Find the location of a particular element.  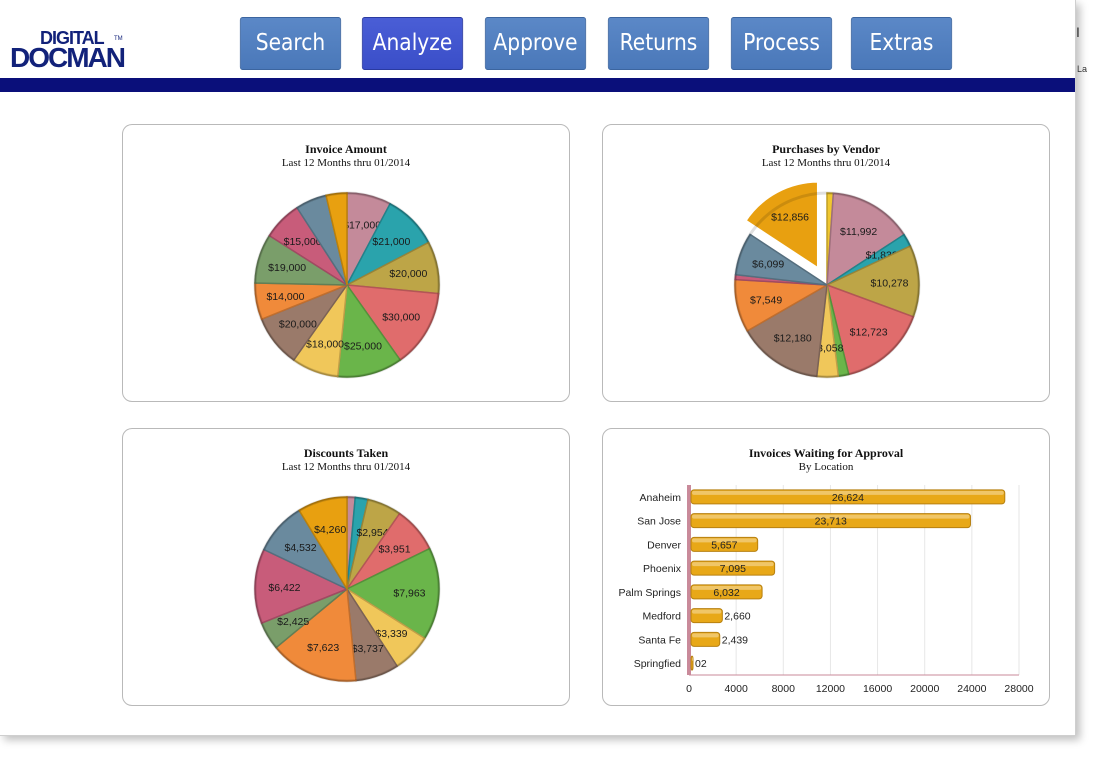

bar-category-label: Phoenix is located at coordinates (662, 569).